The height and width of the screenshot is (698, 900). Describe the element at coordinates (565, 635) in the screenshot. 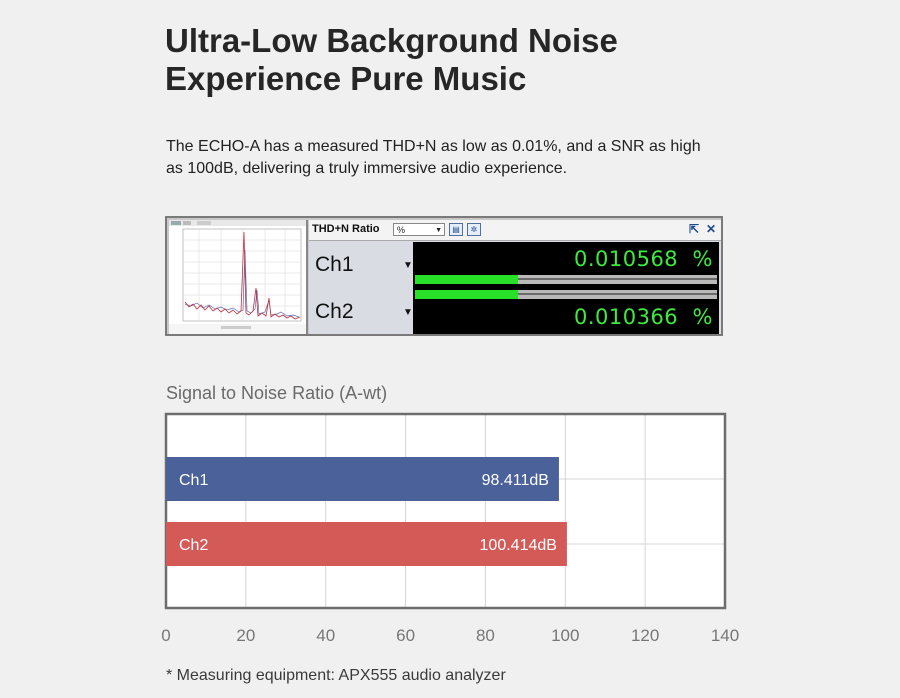

I see `x-tick-label: 100` at that location.